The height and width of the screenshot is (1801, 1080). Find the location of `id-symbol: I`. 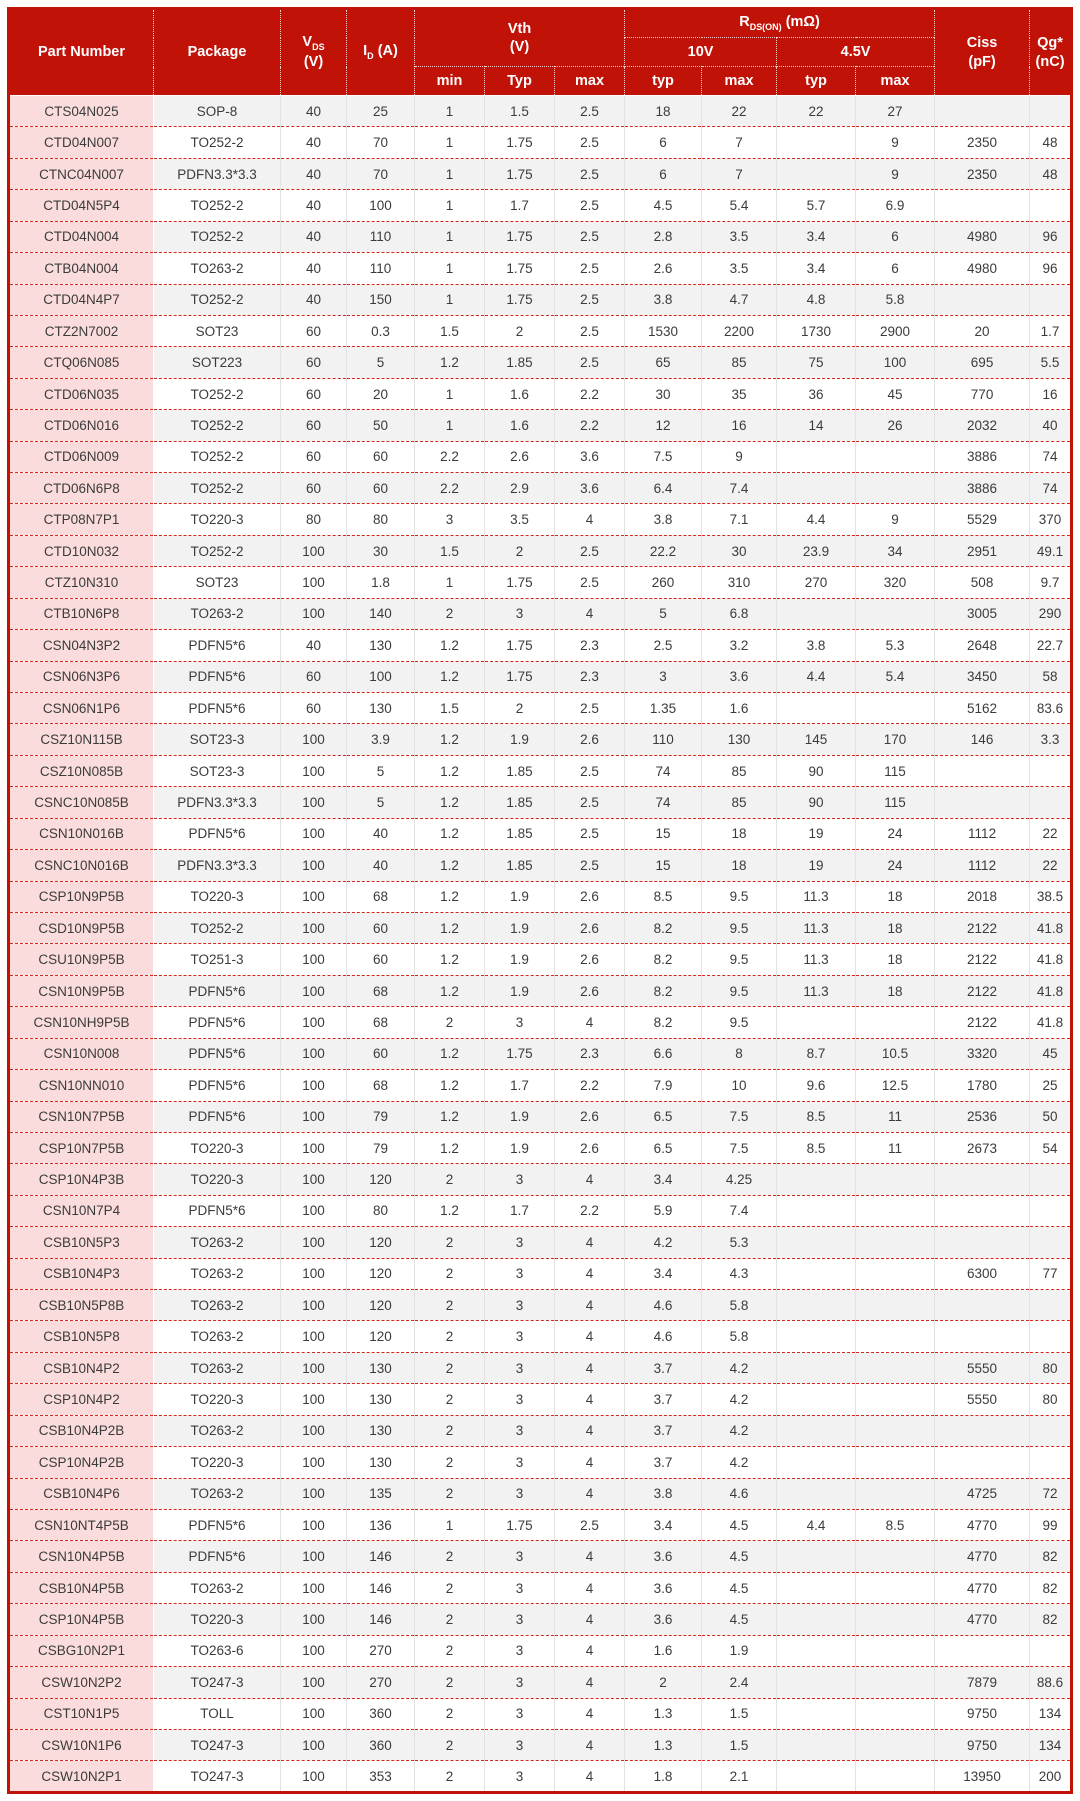

id-symbol: I is located at coordinates (365, 51).